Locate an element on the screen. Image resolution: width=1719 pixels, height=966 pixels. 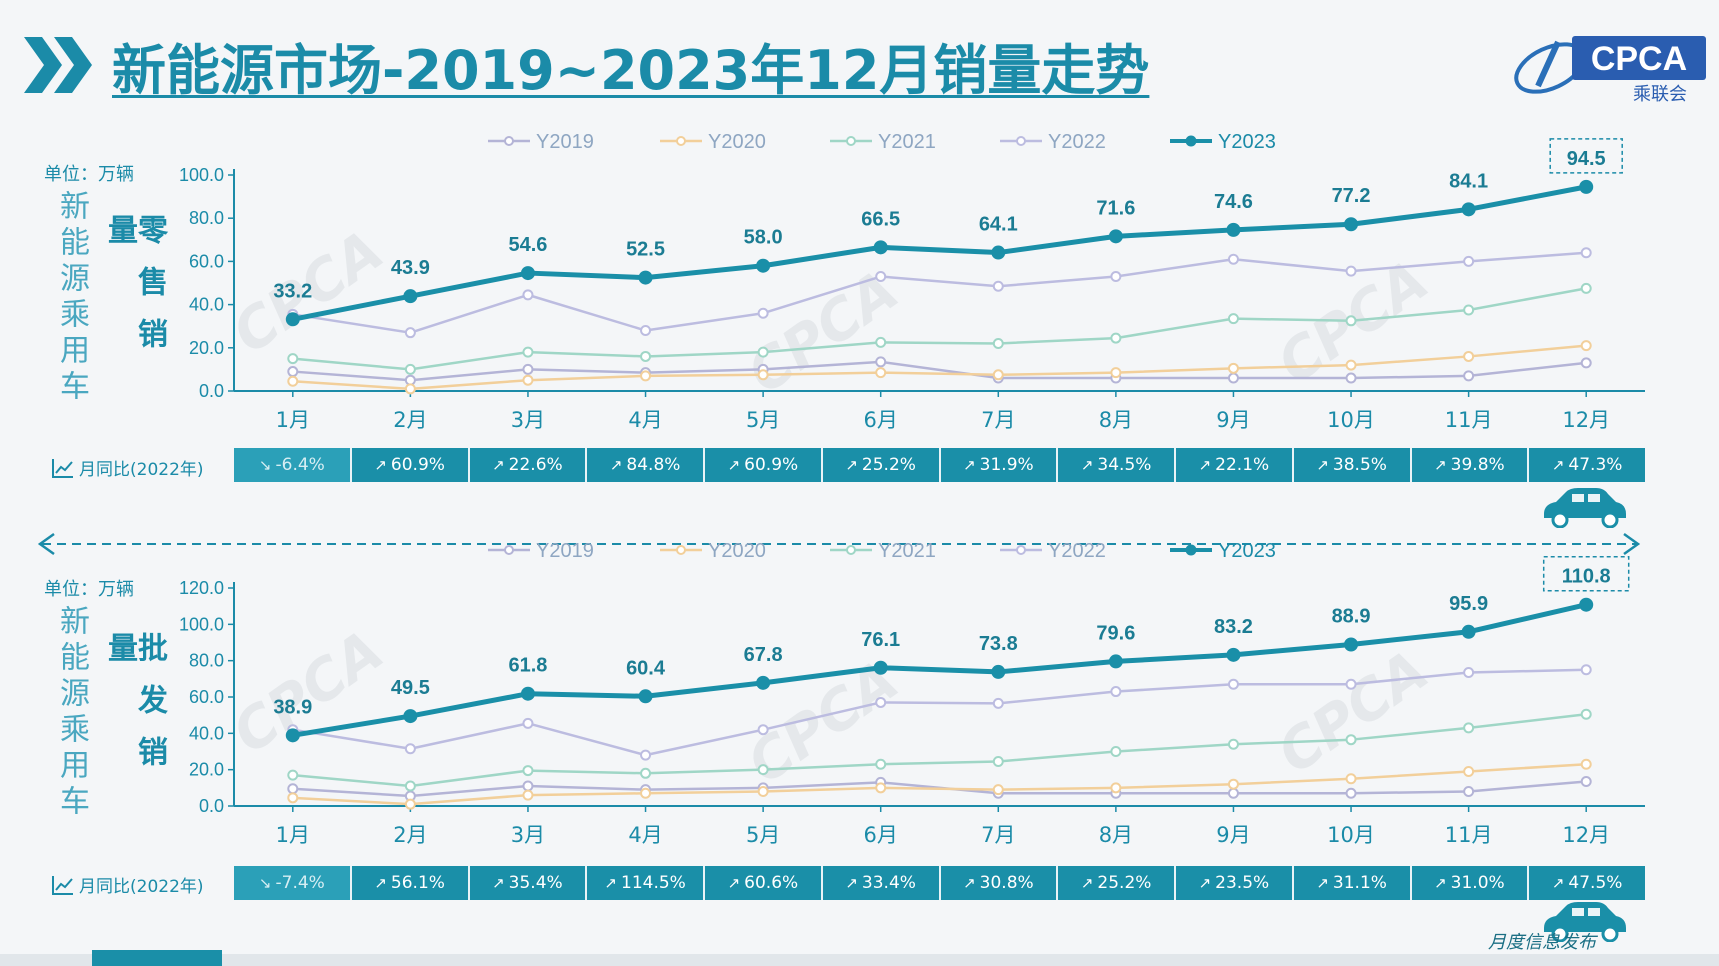
wholesale-yoy-cell: ↗ 30.8% is located at coordinates (1000, 883).